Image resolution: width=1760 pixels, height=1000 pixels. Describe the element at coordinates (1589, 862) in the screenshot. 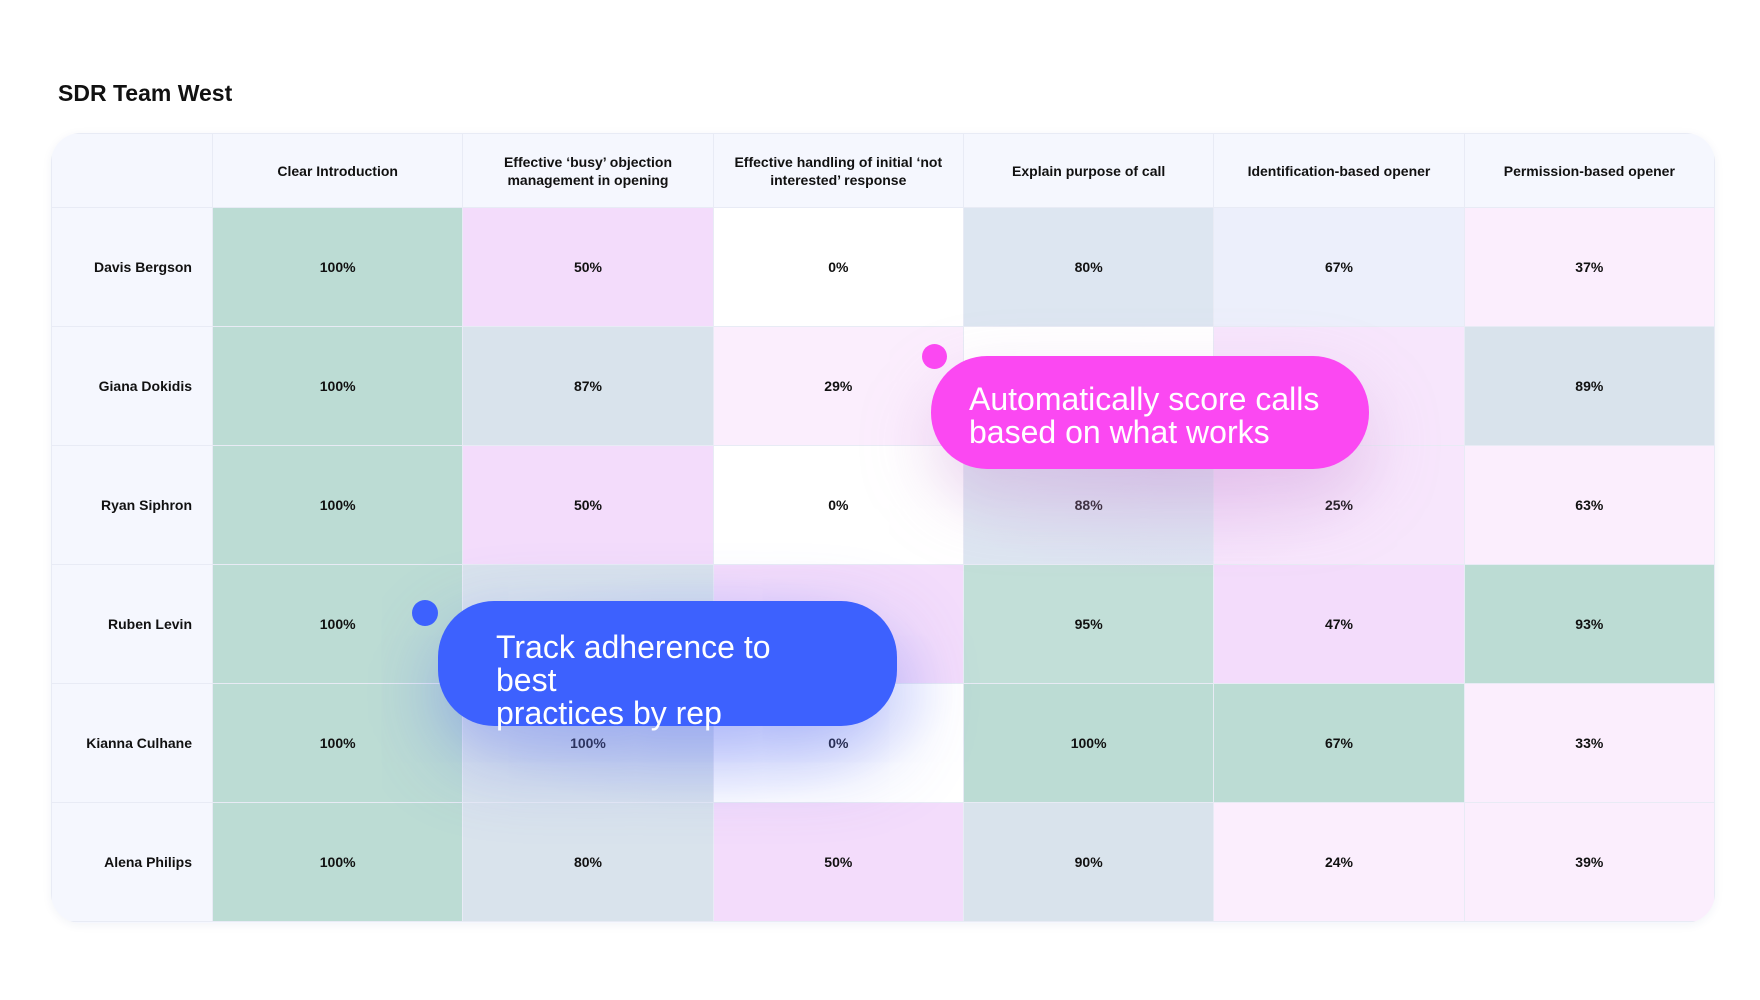

I see `score-cell: 39%` at that location.